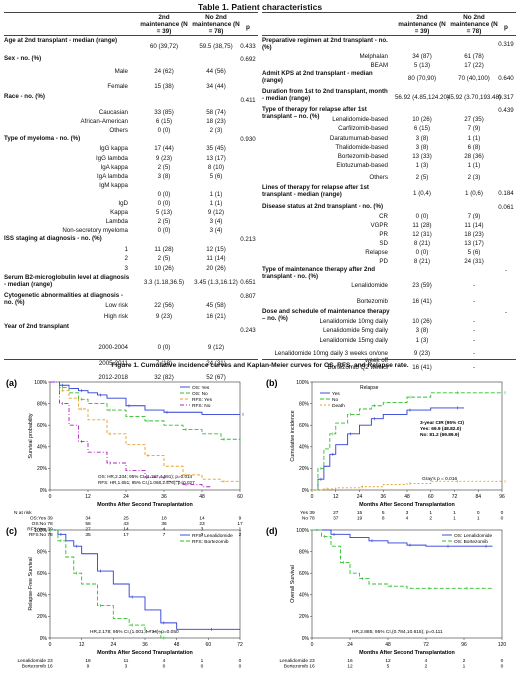  Describe the element at coordinates (116, 305) in the screenshot. I see `row-label: Low risk` at that location.